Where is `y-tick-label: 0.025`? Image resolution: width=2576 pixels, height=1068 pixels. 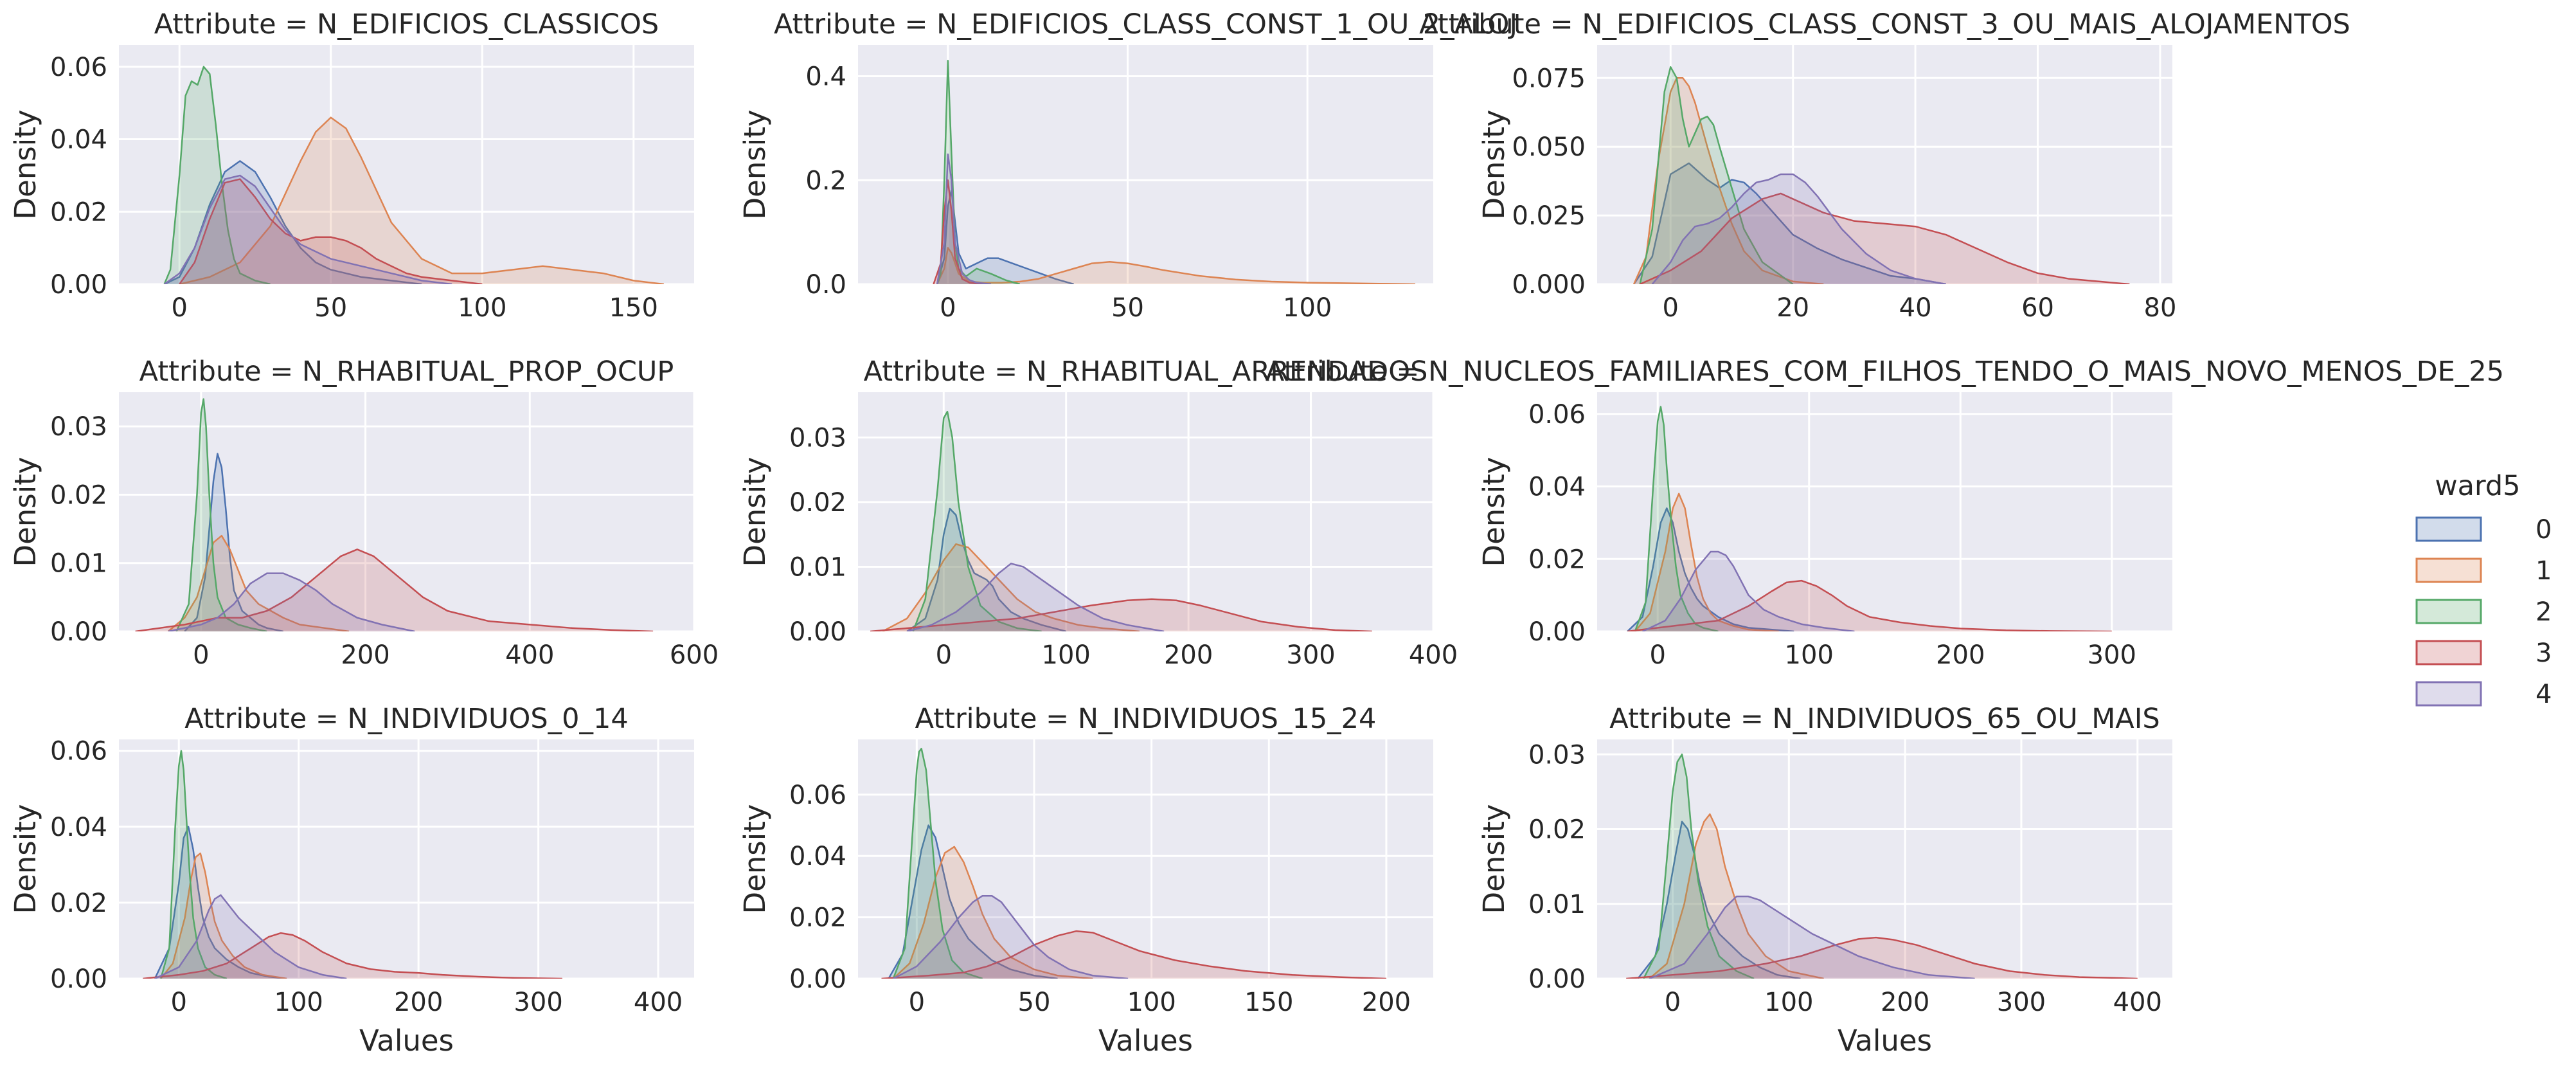
y-tick-label: 0.025 is located at coordinates (1549, 216).